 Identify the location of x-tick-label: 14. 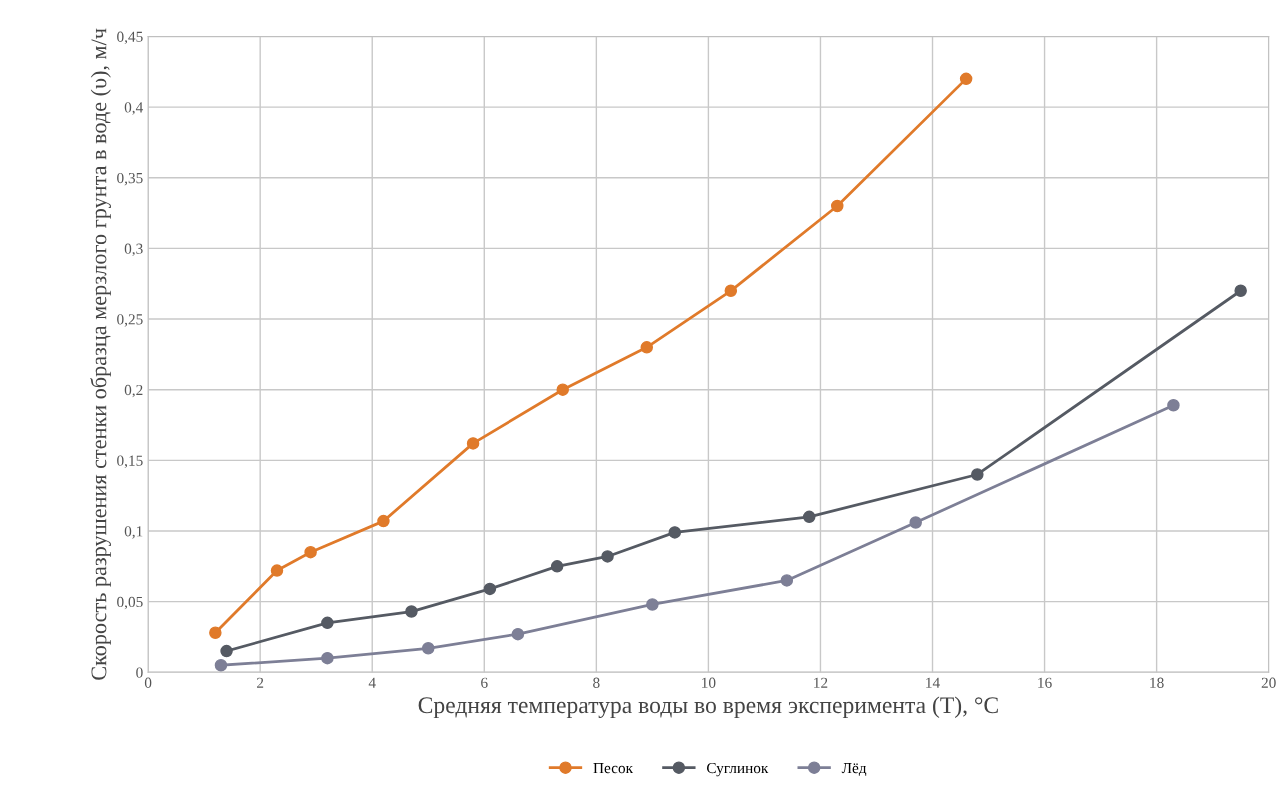
(933, 682).